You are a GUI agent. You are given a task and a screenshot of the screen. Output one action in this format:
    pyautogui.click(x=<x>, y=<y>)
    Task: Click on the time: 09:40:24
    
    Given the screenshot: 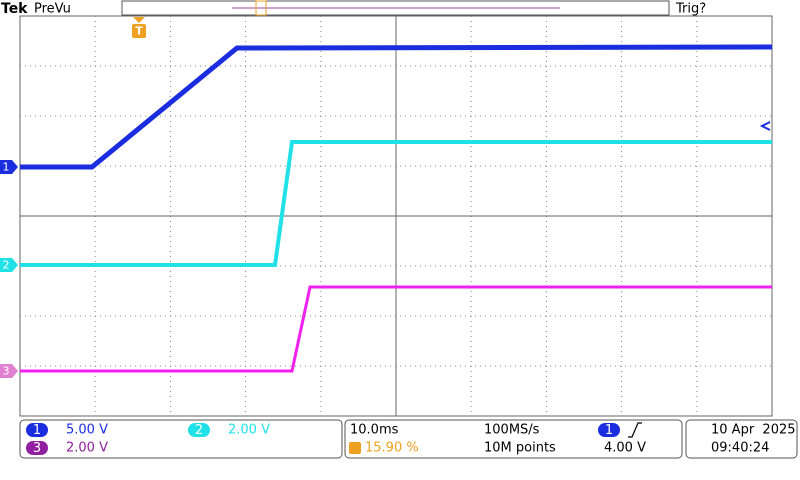 What is the action you would take?
    pyautogui.click(x=740, y=448)
    